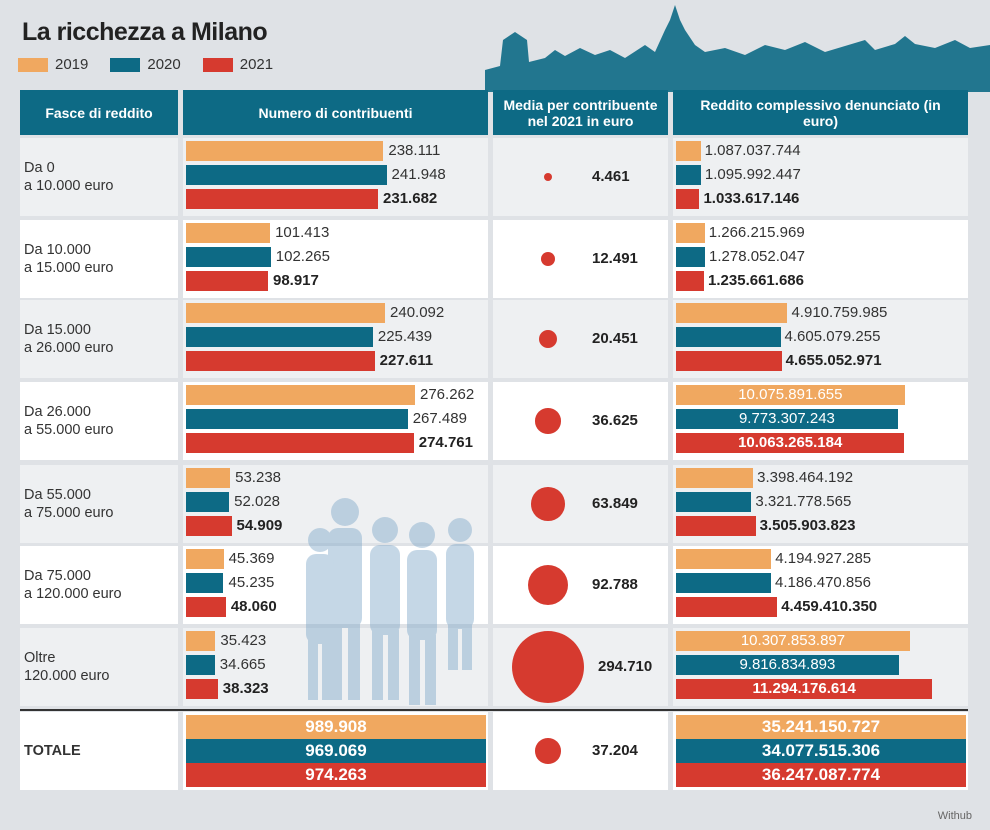 The image size is (990, 830). What do you see at coordinates (615, 338) in the screenshot?
I see `average-value: 20.451` at bounding box center [615, 338].